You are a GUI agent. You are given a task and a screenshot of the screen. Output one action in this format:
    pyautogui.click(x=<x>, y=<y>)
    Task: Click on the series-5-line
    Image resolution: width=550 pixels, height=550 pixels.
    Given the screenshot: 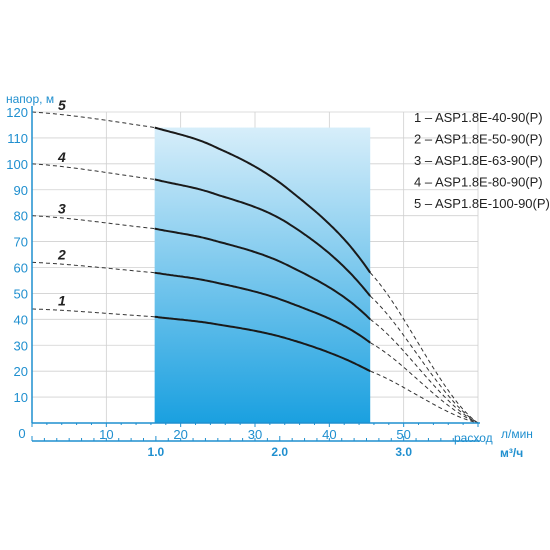 What is the action you would take?
    pyautogui.click(x=263, y=200)
    